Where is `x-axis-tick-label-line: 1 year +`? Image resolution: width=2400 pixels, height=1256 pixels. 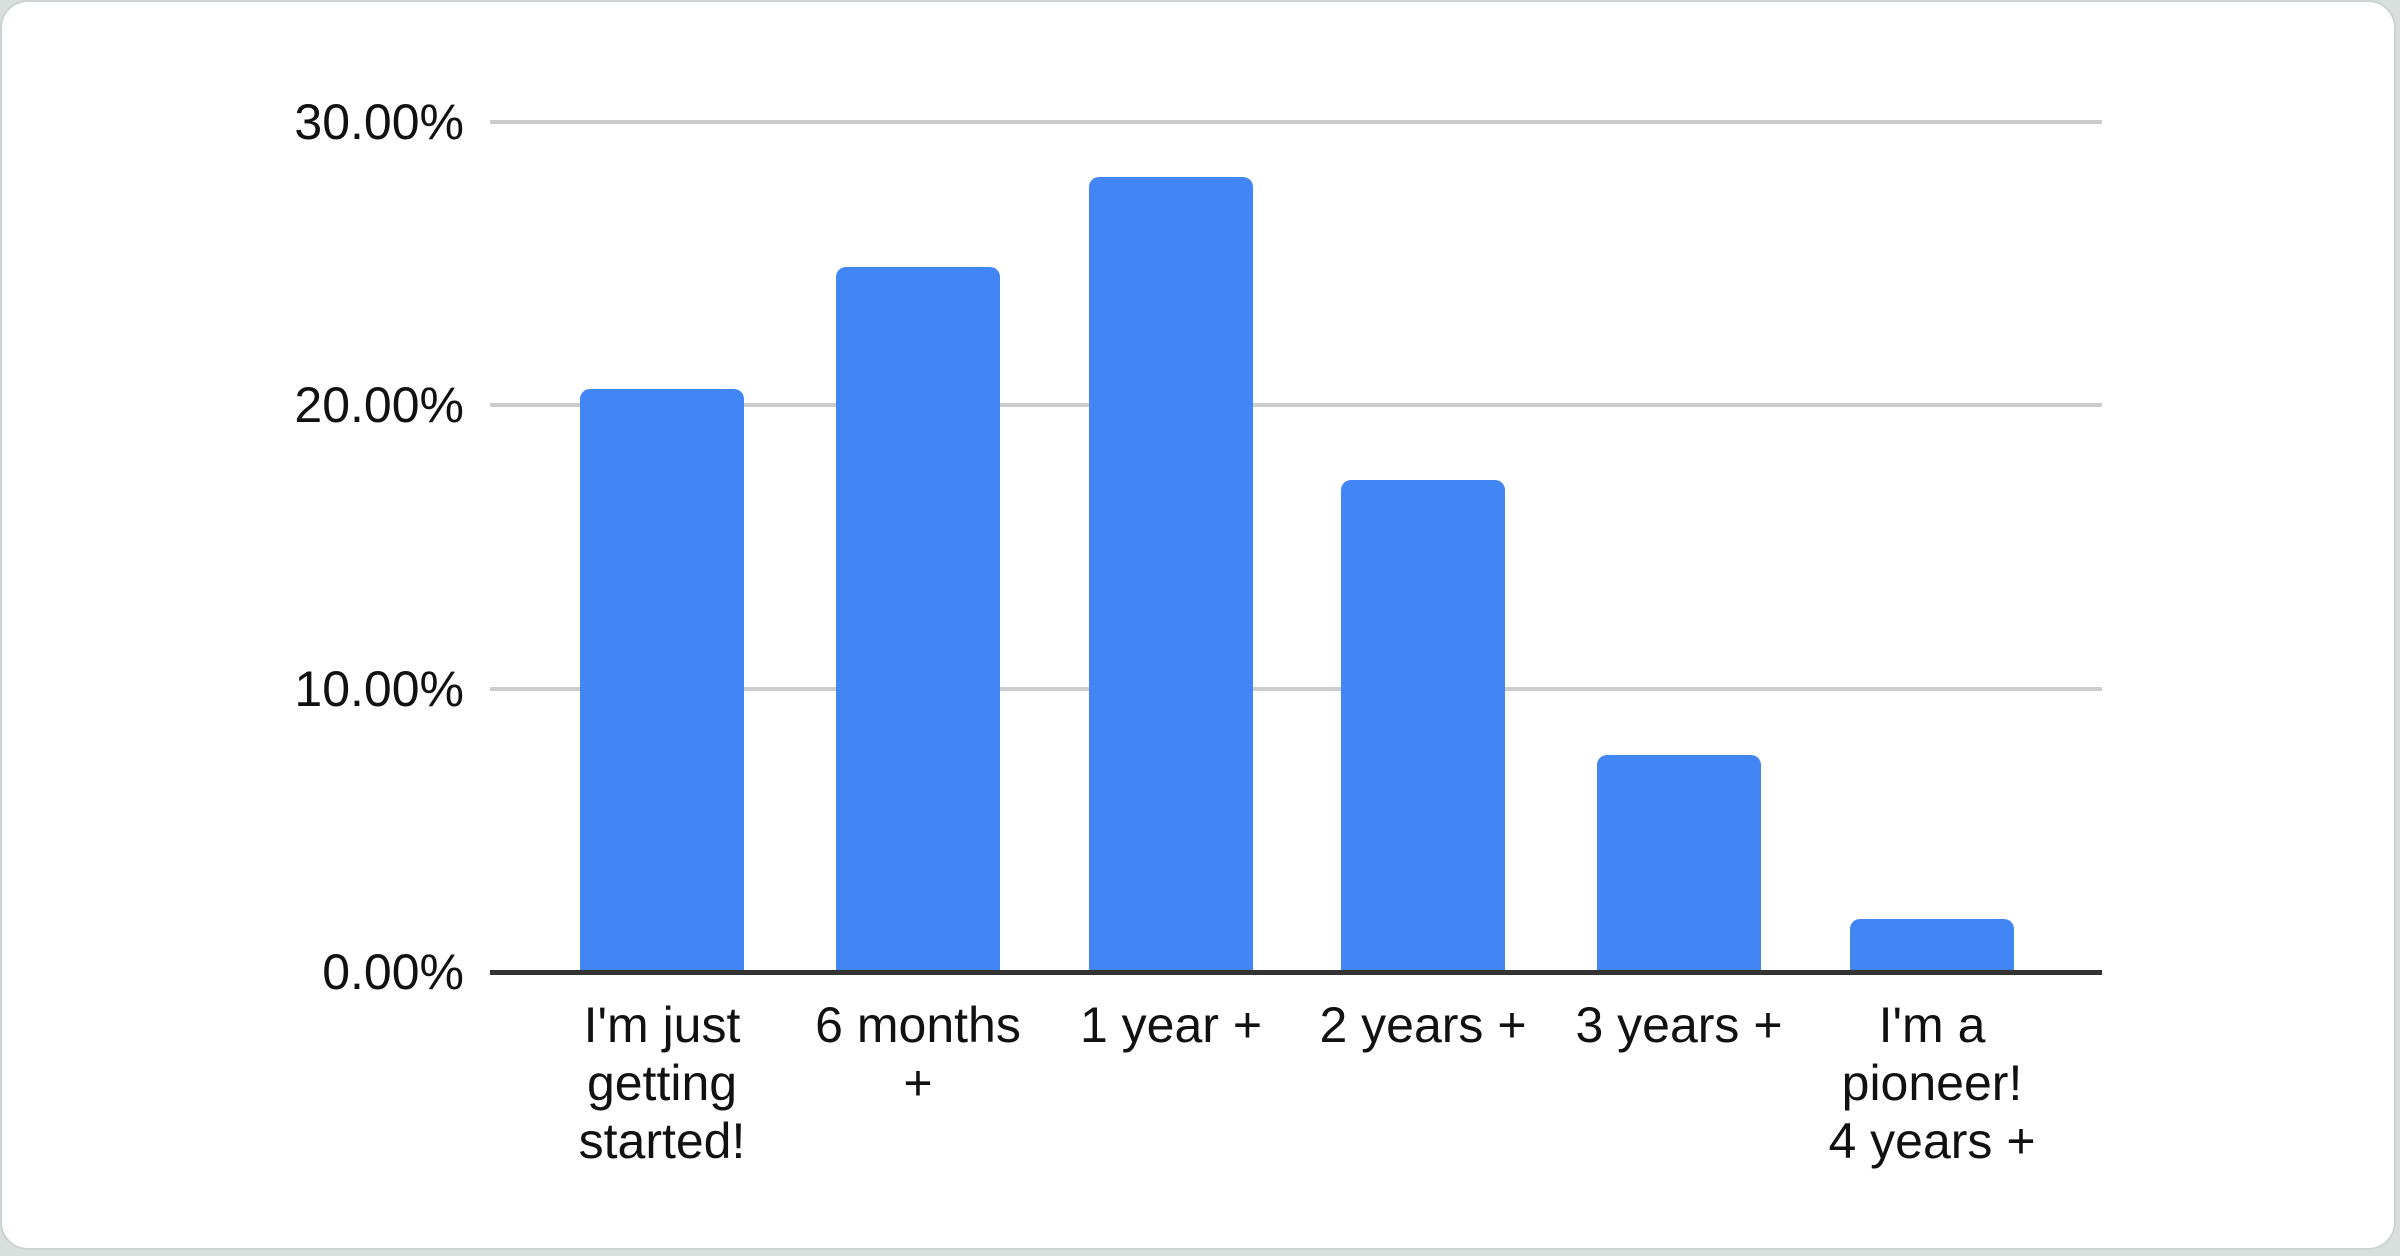
x-axis-tick-label-line: 1 year + is located at coordinates (1171, 1025).